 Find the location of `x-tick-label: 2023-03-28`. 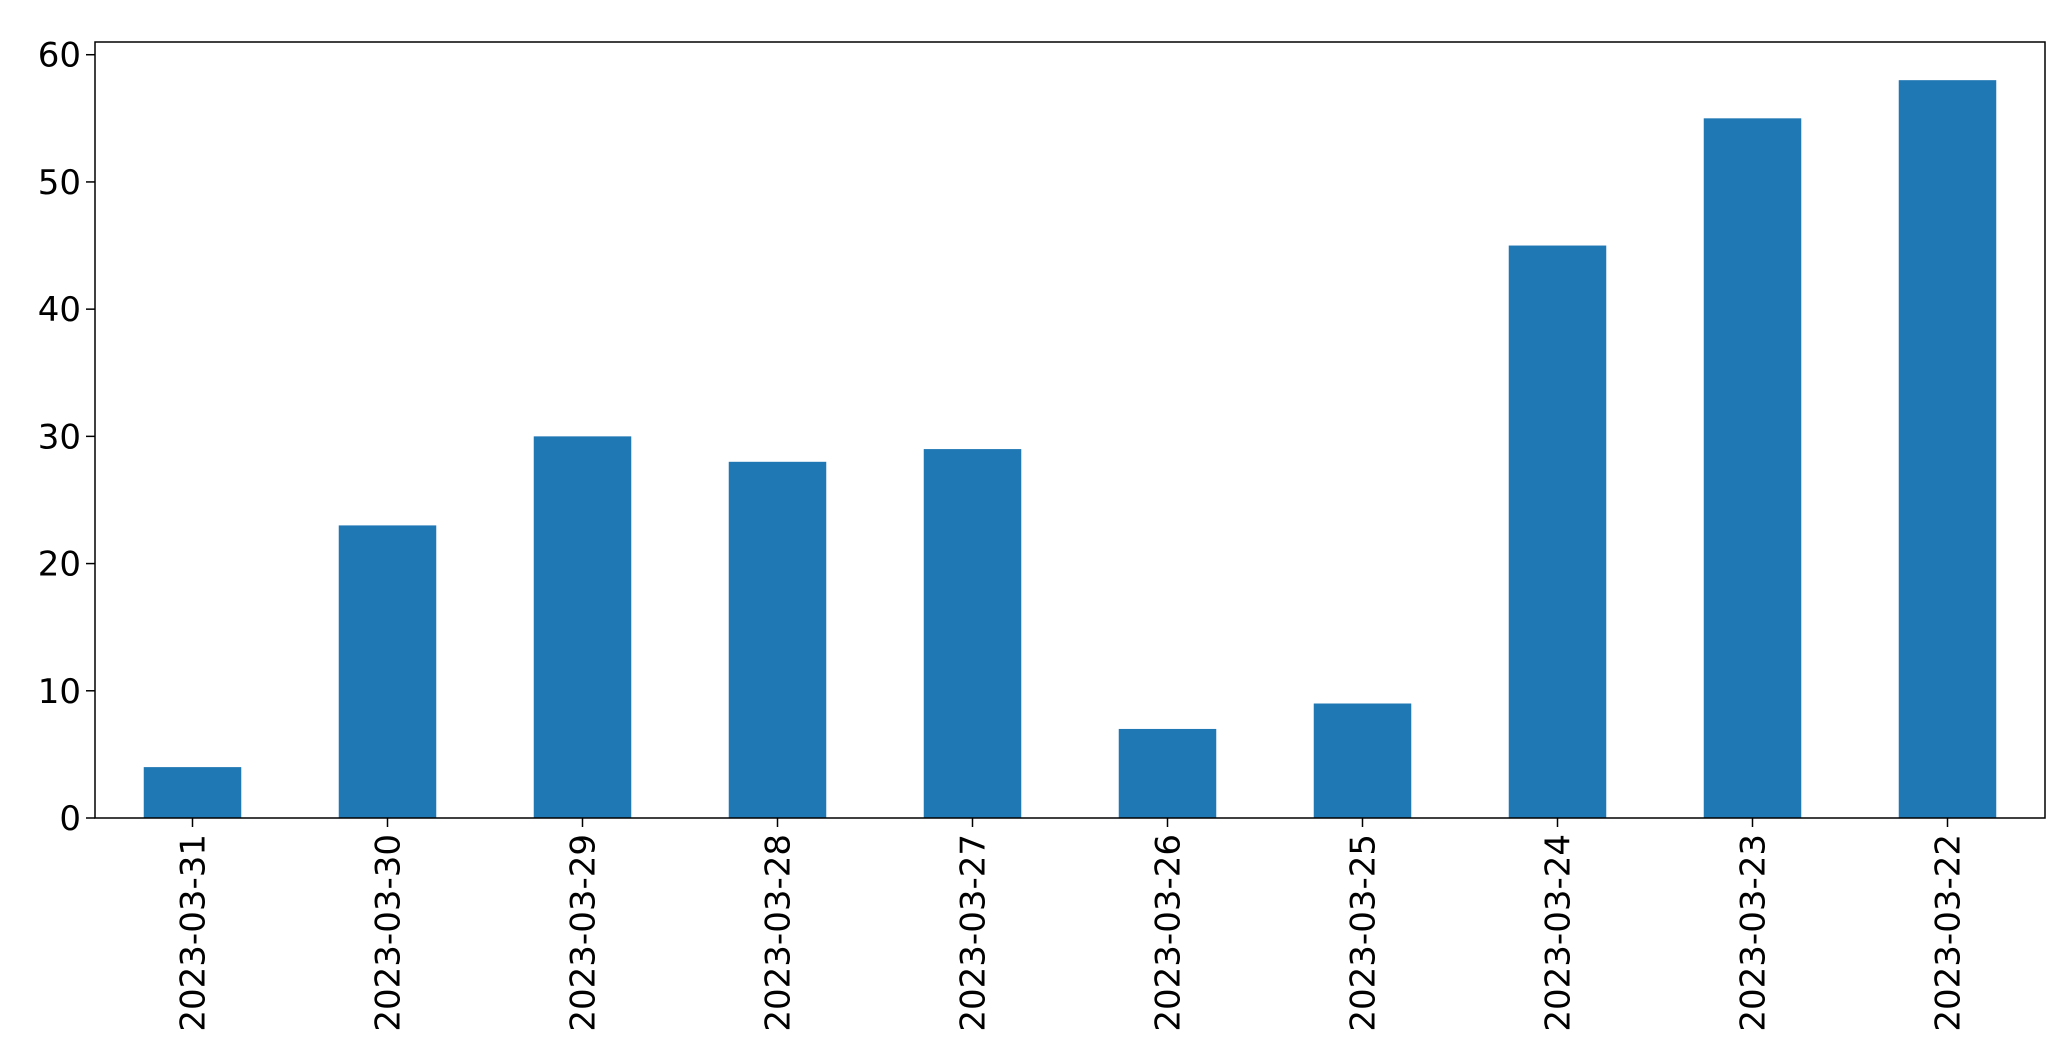

x-tick-label: 2023-03-28 is located at coordinates (779, 933).